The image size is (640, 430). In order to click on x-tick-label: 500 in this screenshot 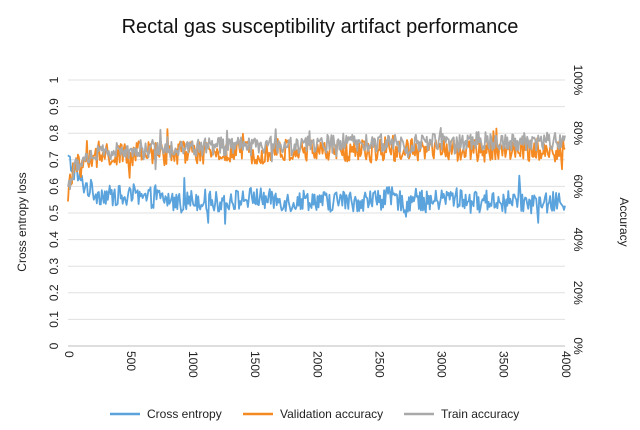, I will do `click(131, 361)`.